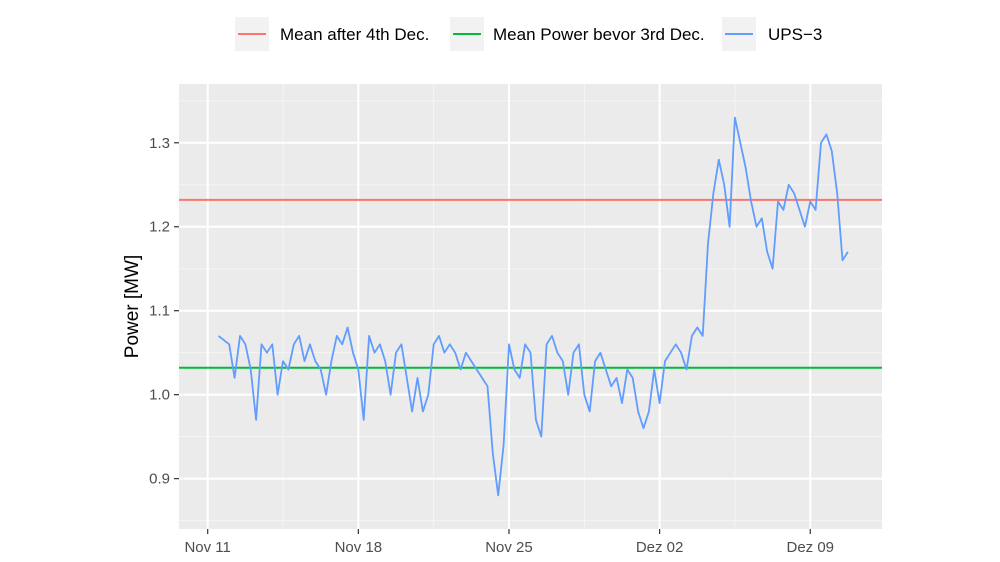 The height and width of the screenshot is (562, 1000). Describe the element at coordinates (132, 306) in the screenshot. I see `y-axis-title: Power [MW]` at that location.